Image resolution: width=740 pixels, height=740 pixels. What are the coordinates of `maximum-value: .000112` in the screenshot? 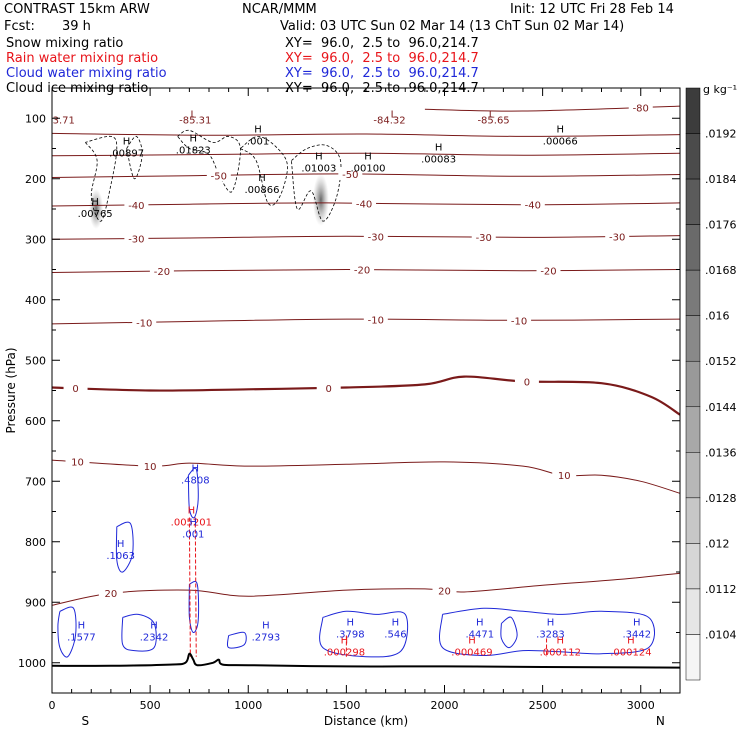 It's located at (560, 653).